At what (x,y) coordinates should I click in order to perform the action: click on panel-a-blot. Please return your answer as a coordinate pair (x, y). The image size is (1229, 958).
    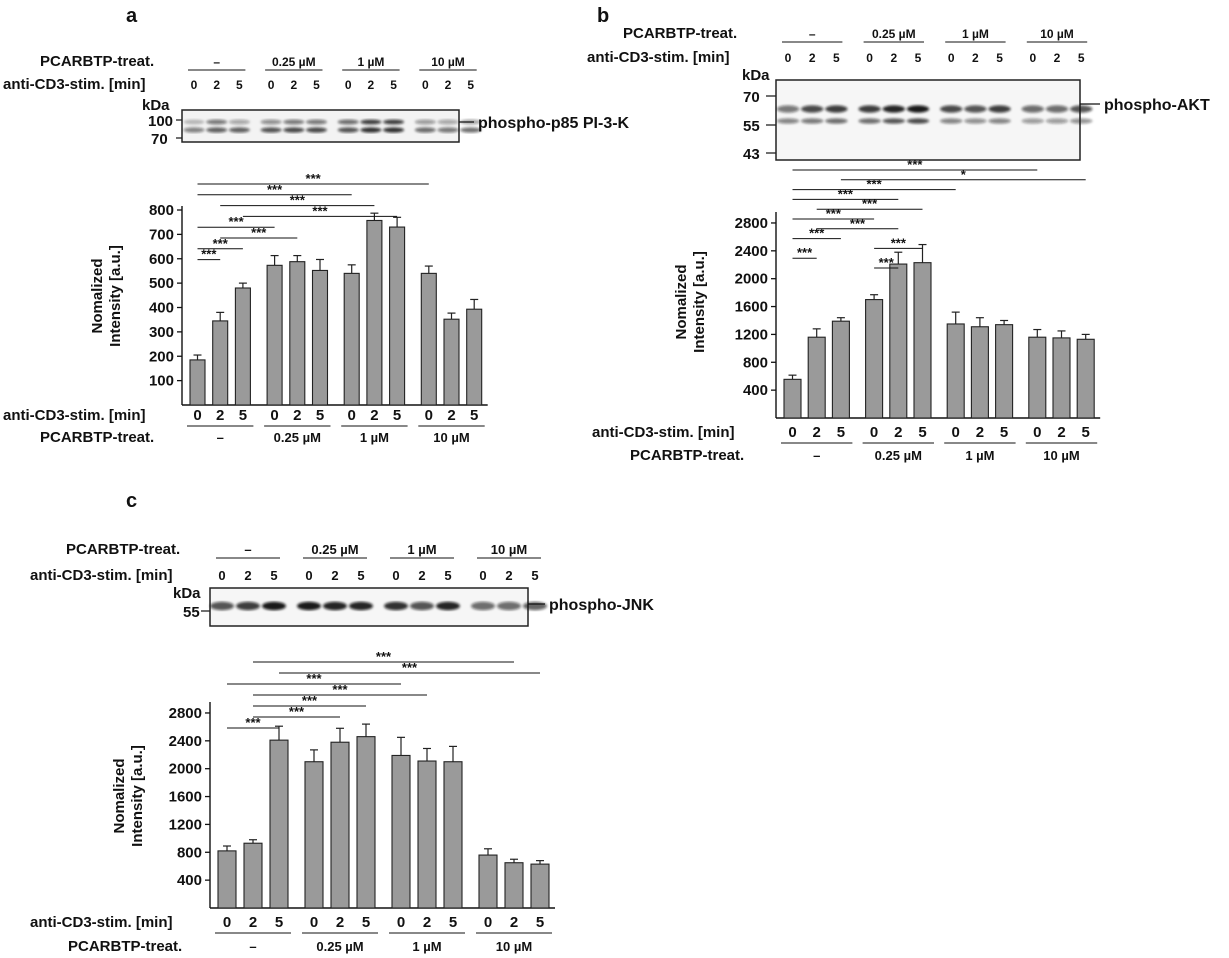
    Looking at the image, I should click on (320, 126).